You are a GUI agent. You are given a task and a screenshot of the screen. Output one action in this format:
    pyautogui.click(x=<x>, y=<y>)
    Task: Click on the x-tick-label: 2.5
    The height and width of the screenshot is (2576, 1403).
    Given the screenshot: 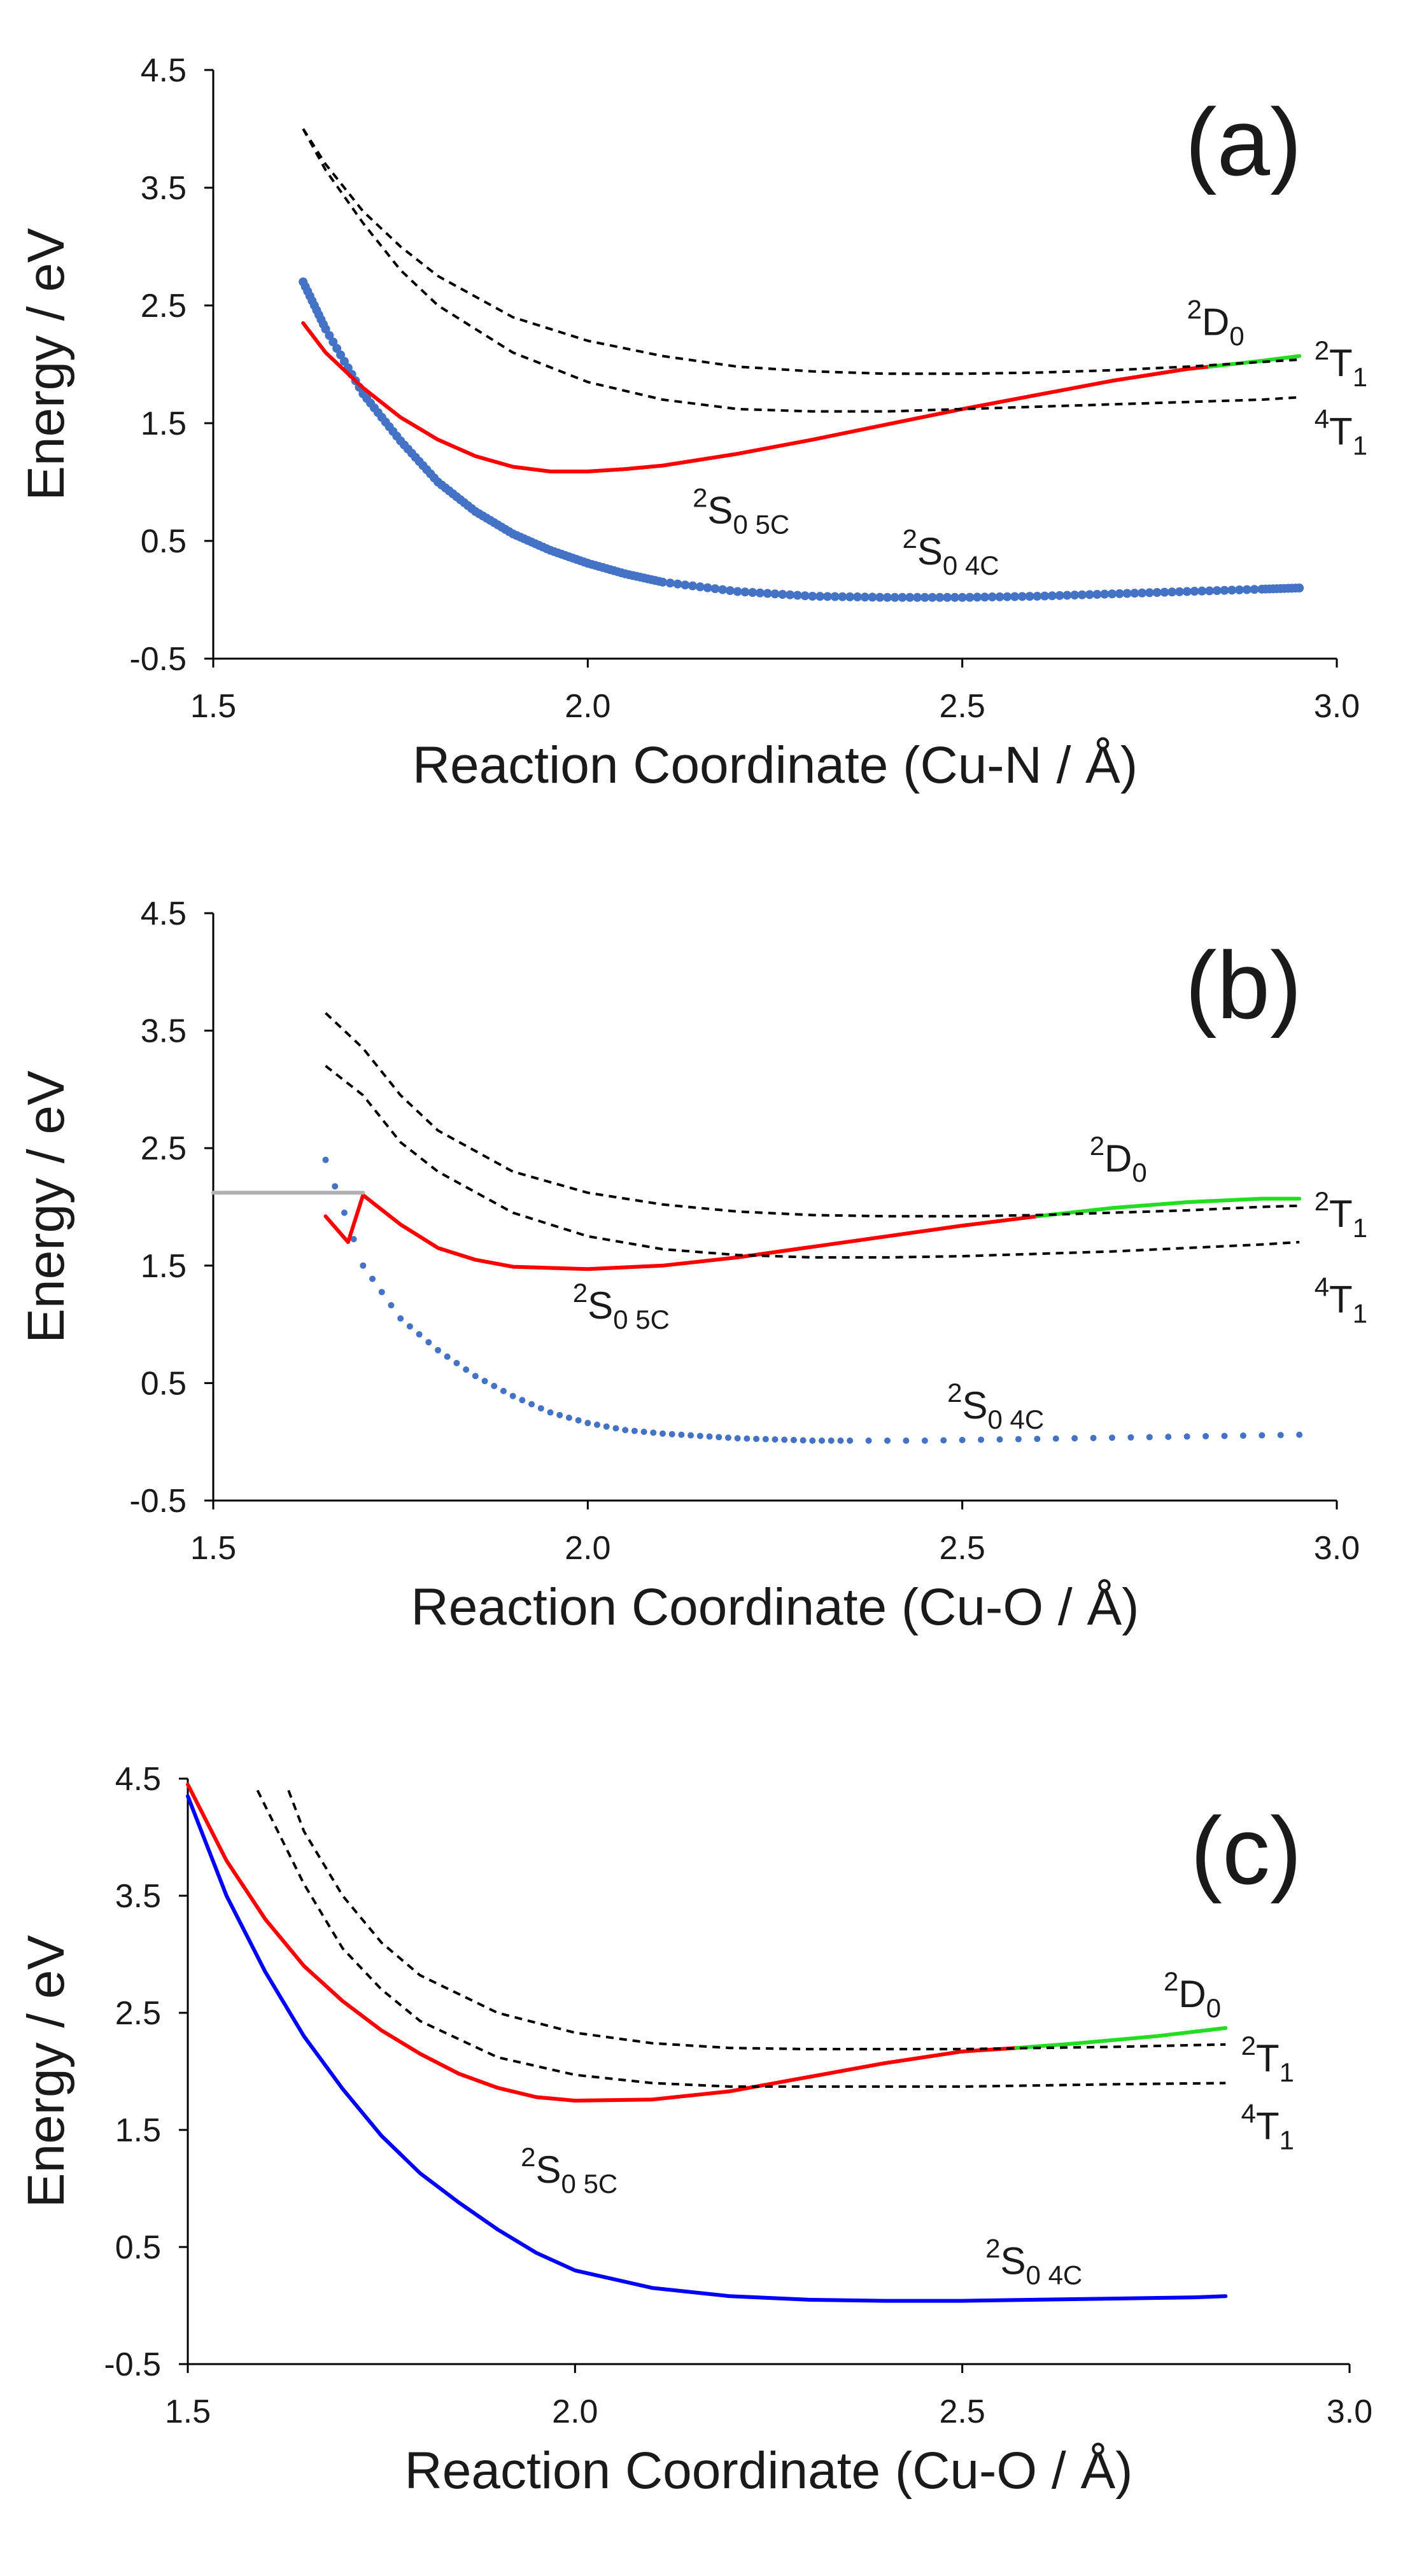 What is the action you would take?
    pyautogui.click(x=962, y=1548)
    